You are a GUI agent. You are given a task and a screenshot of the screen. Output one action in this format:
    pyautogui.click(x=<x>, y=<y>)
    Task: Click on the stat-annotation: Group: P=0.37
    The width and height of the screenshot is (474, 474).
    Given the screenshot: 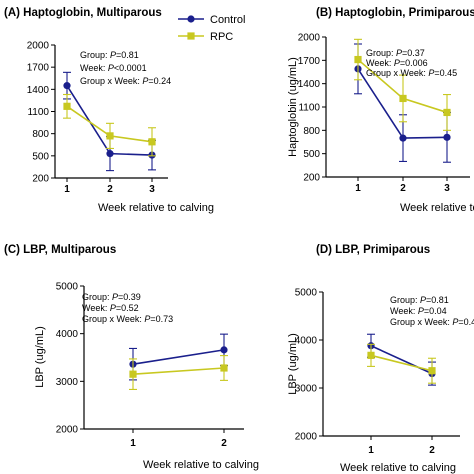 What is the action you would take?
    pyautogui.click(x=395, y=53)
    